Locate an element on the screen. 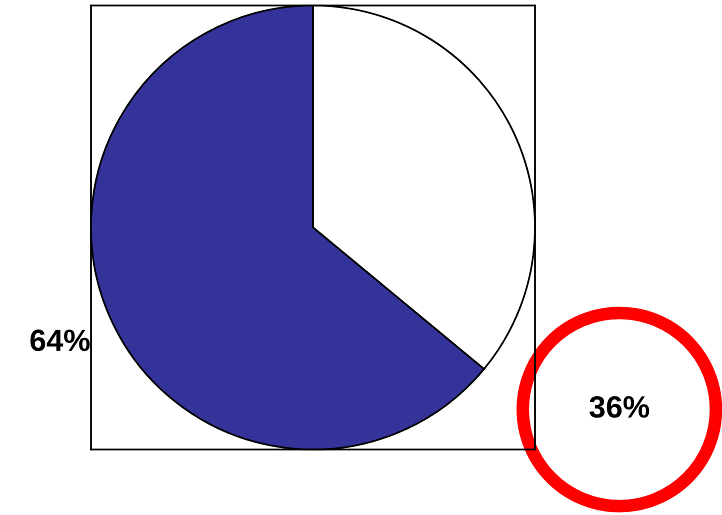 The width and height of the screenshot is (722, 515). data-label: 36% is located at coordinates (619, 407).